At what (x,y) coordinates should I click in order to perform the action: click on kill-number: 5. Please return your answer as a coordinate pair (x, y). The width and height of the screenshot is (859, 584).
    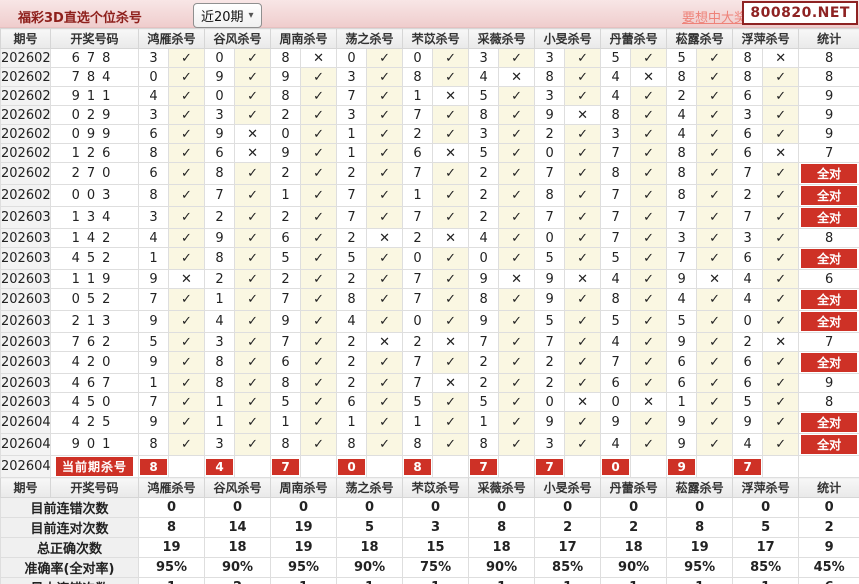
    Looking at the image, I should click on (153, 342).